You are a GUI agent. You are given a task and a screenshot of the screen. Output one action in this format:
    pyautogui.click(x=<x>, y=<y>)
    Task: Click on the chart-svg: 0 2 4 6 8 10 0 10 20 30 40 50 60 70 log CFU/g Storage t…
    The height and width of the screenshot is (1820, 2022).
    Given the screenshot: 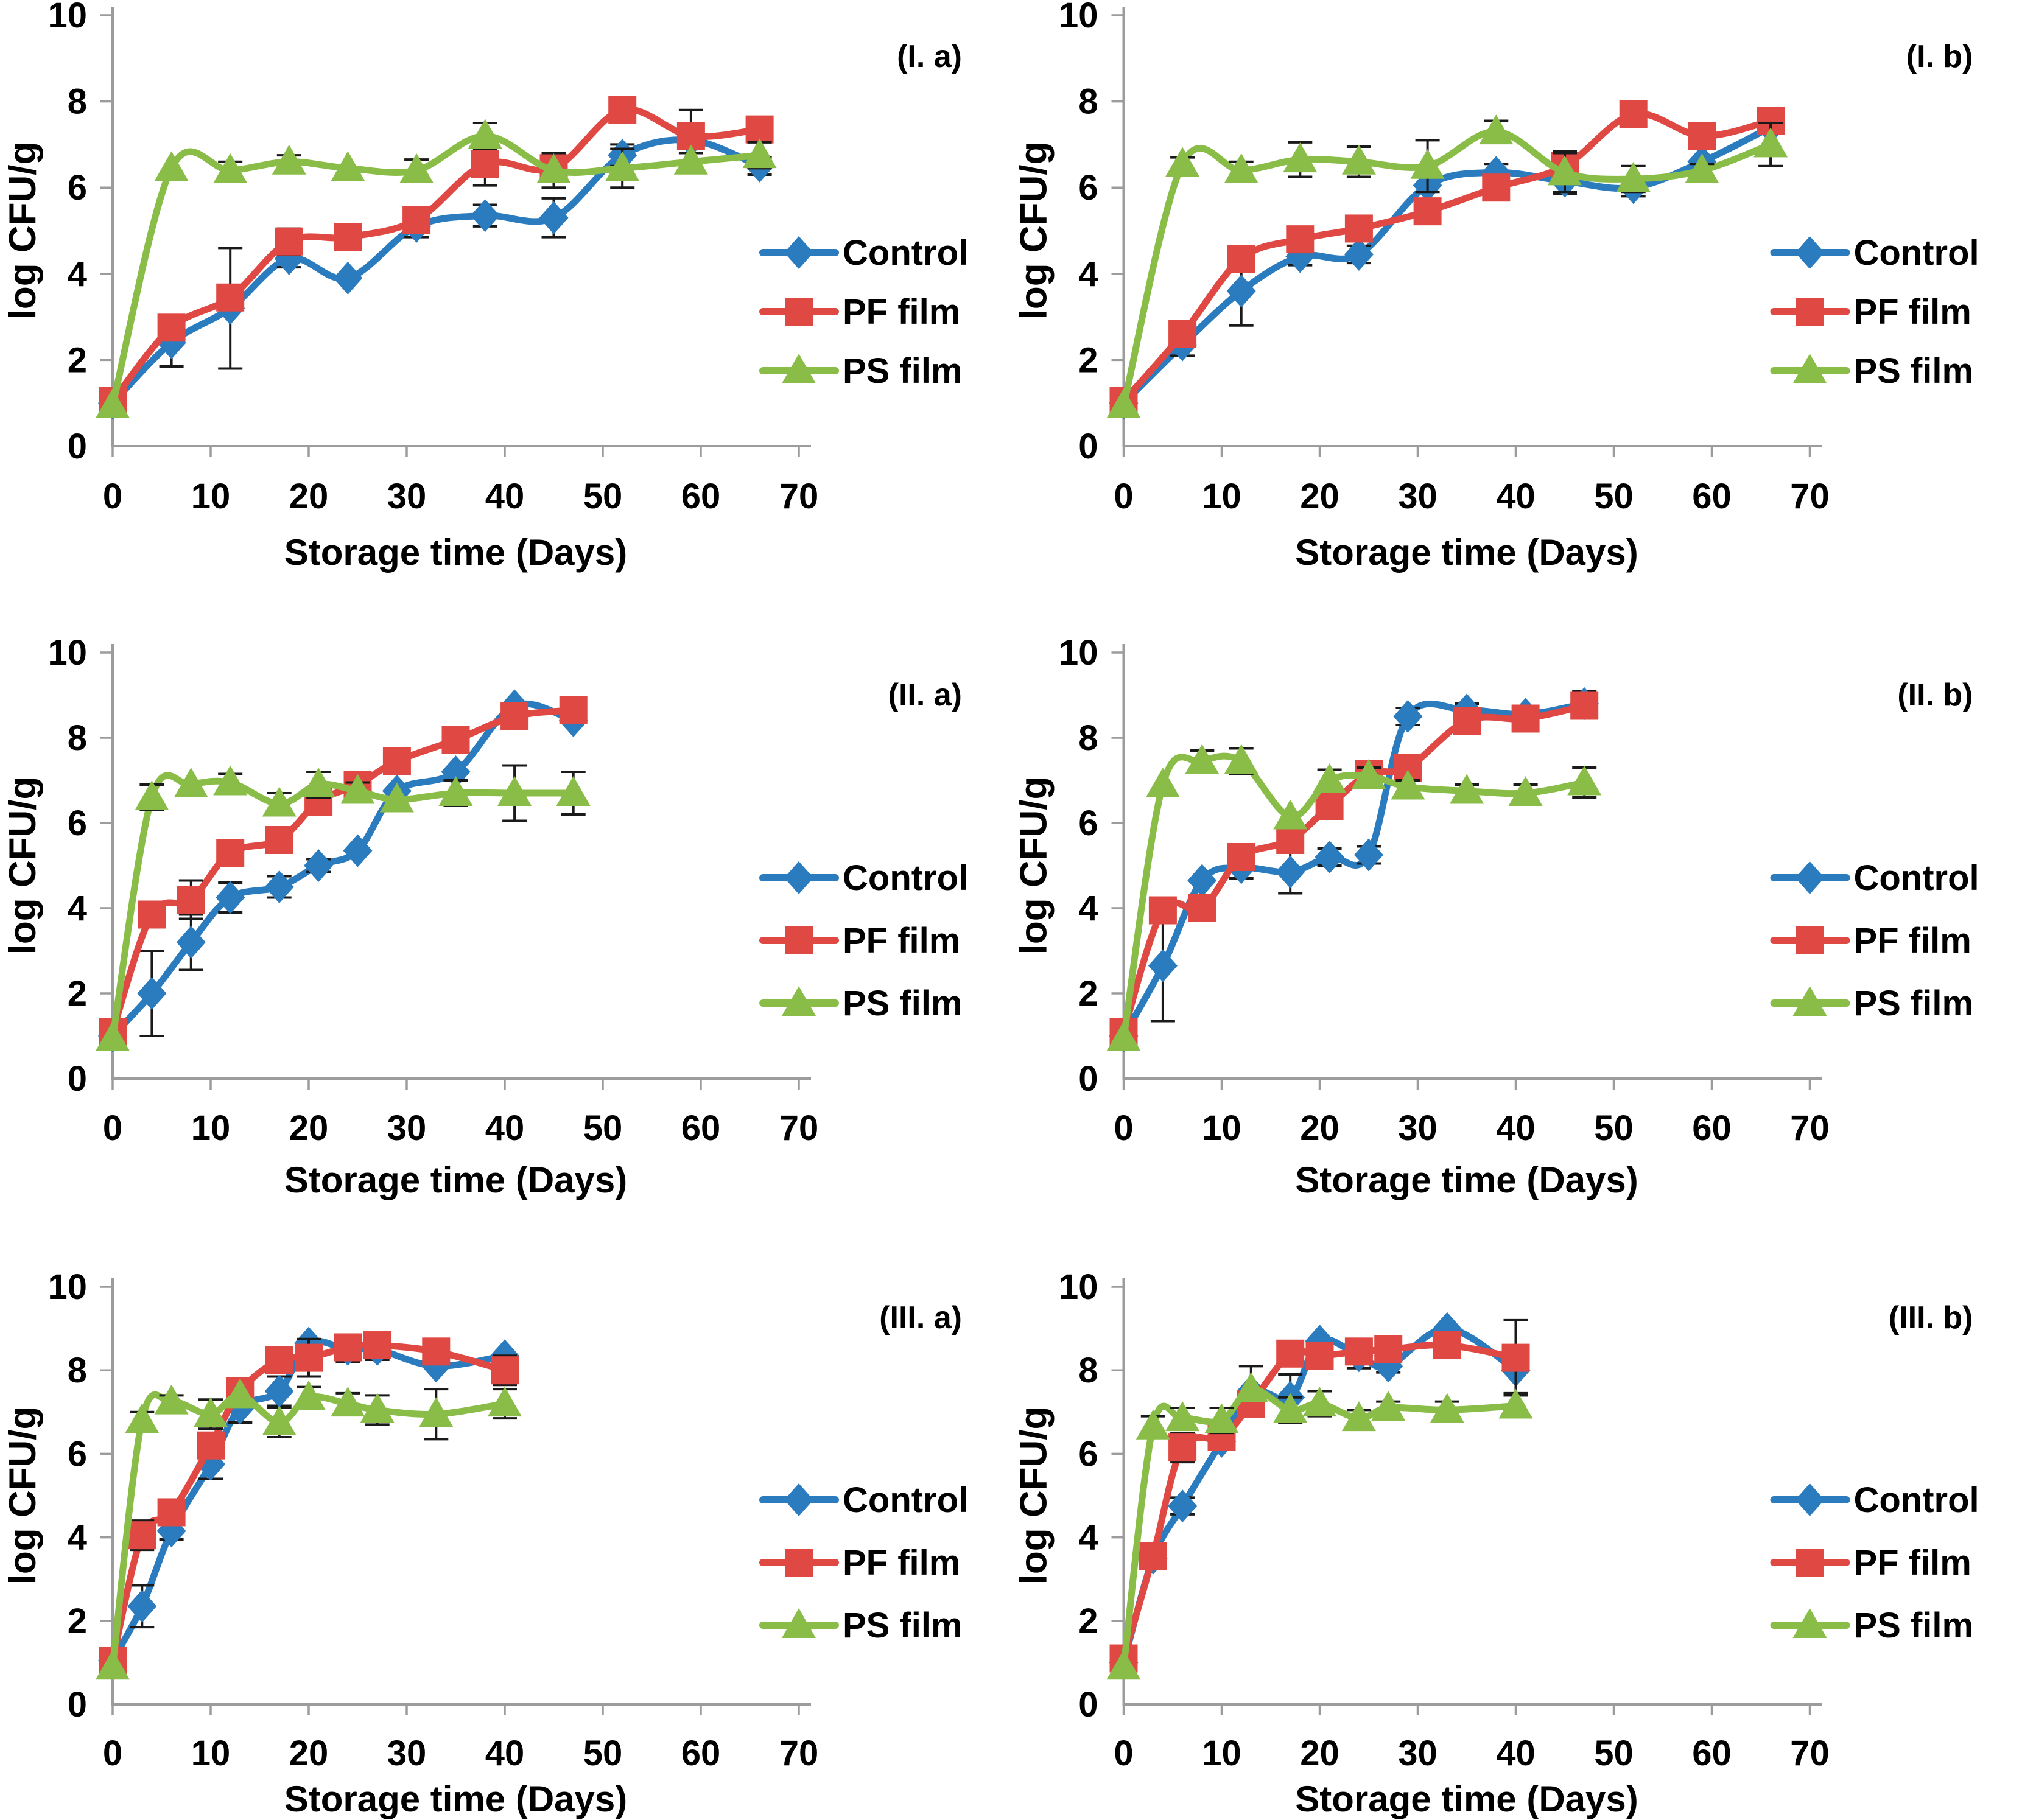 What is the action you would take?
    pyautogui.click(x=1496, y=916)
    